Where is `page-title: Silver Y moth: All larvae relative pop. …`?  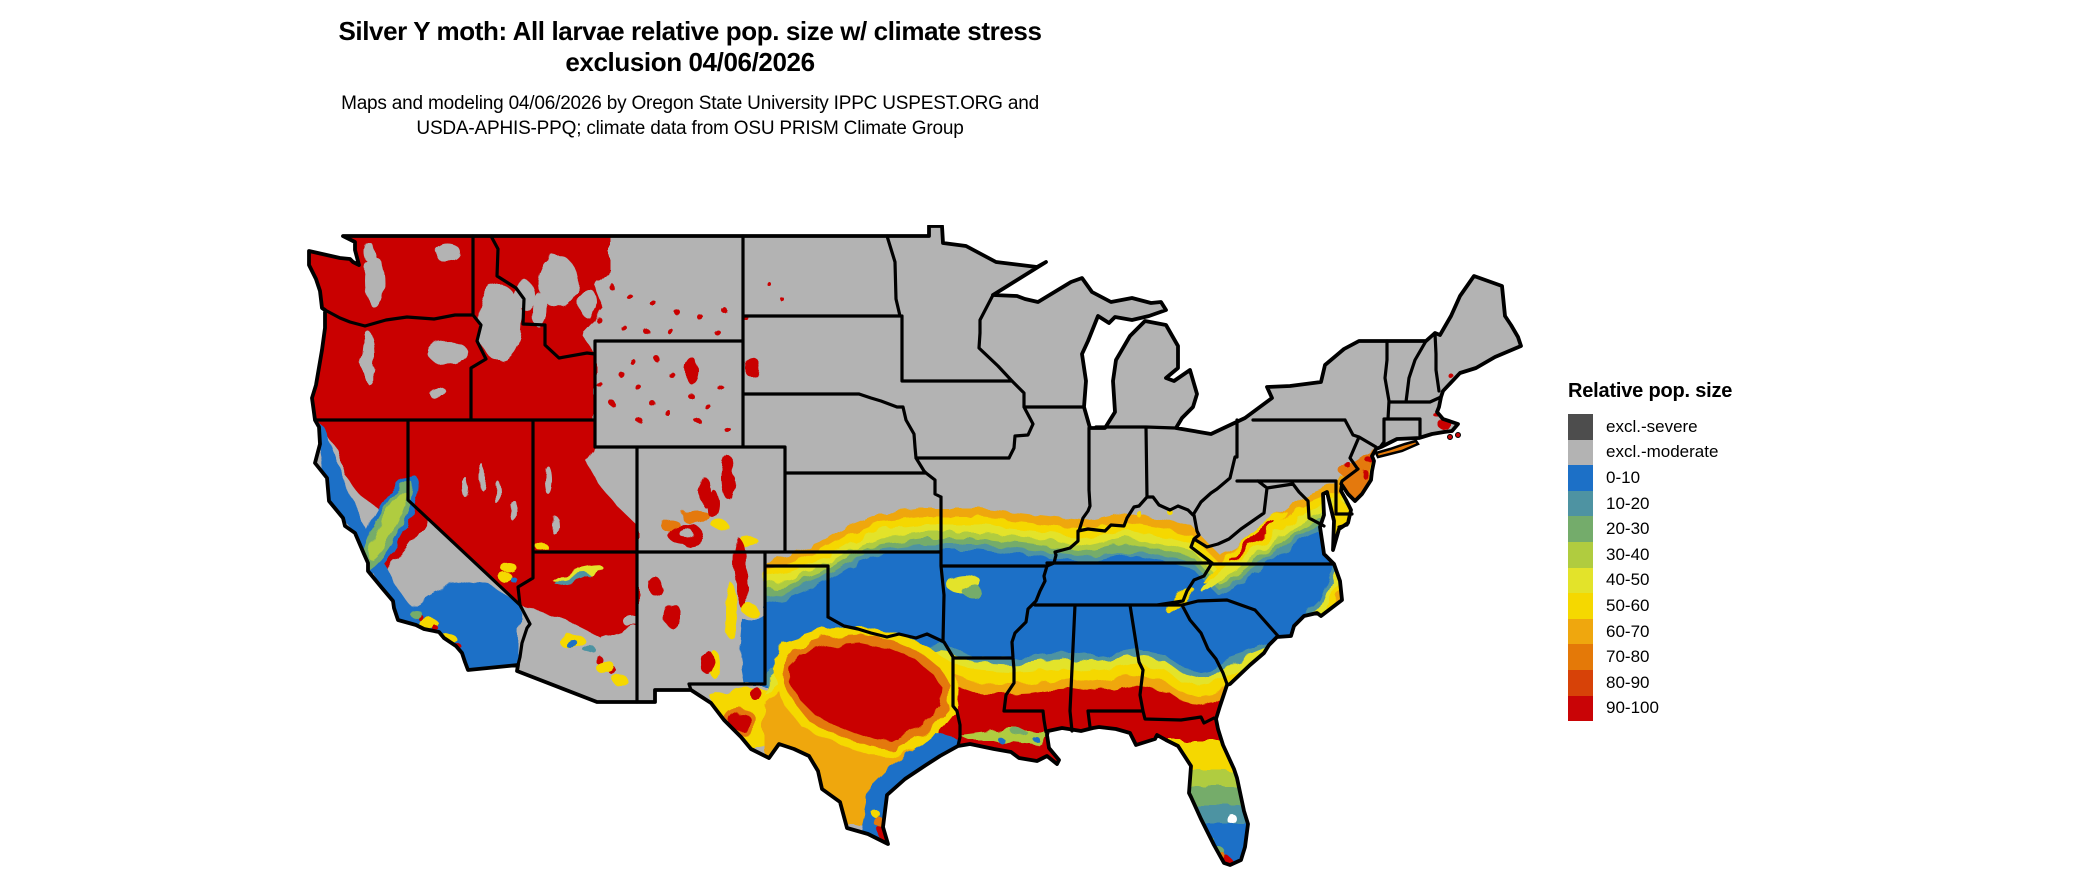 page-title: Silver Y moth: All larvae relative pop. … is located at coordinates (690, 47).